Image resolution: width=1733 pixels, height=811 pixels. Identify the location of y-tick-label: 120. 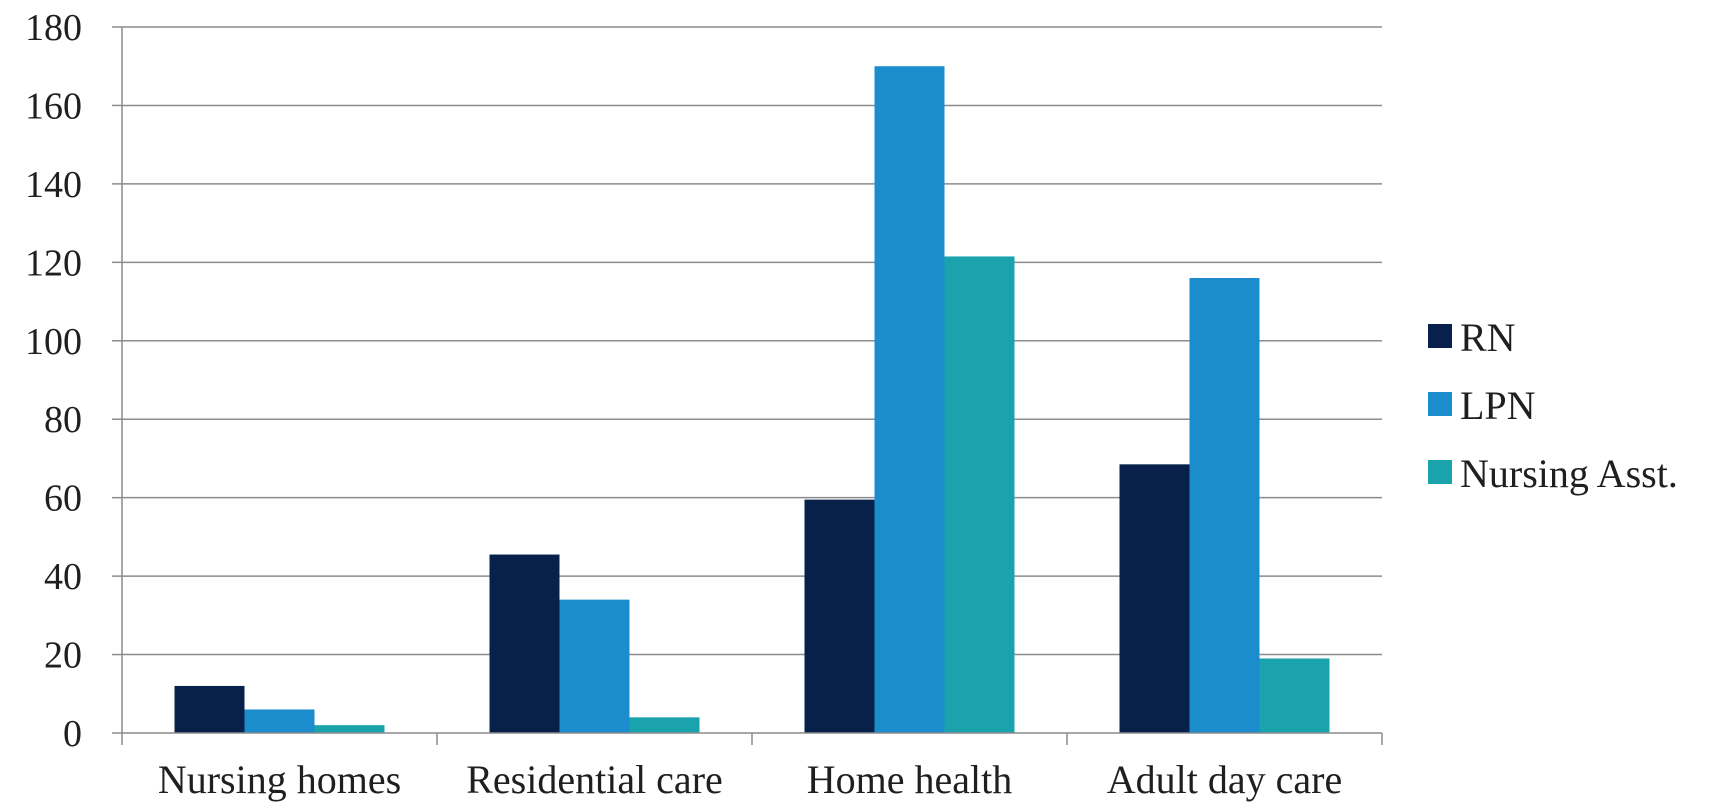
(53, 263).